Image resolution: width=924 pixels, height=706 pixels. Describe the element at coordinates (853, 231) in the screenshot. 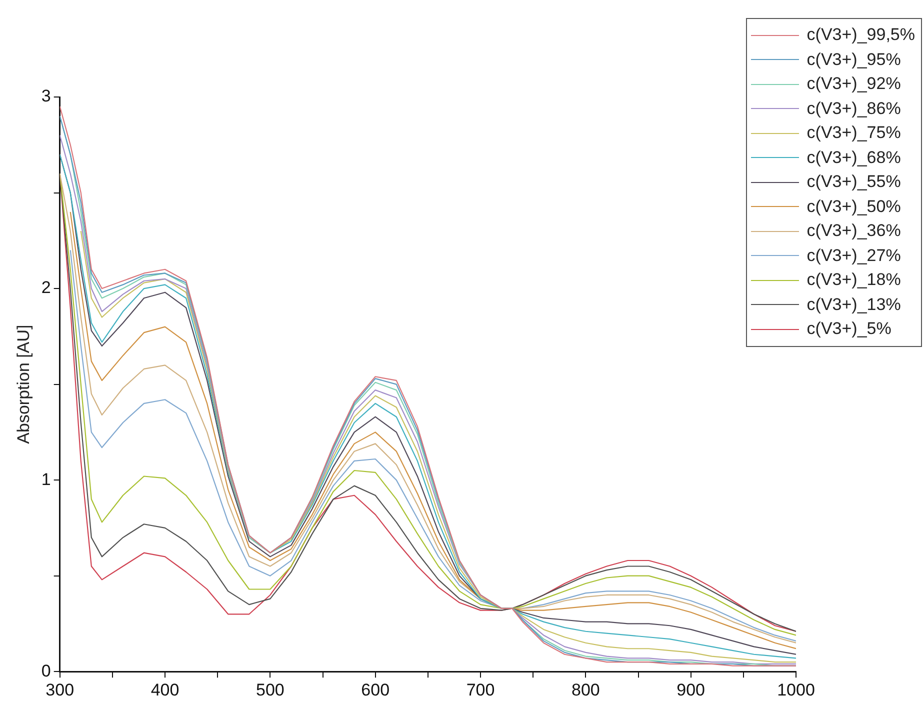

I see `legend-label: c(V3+)_36%` at that location.